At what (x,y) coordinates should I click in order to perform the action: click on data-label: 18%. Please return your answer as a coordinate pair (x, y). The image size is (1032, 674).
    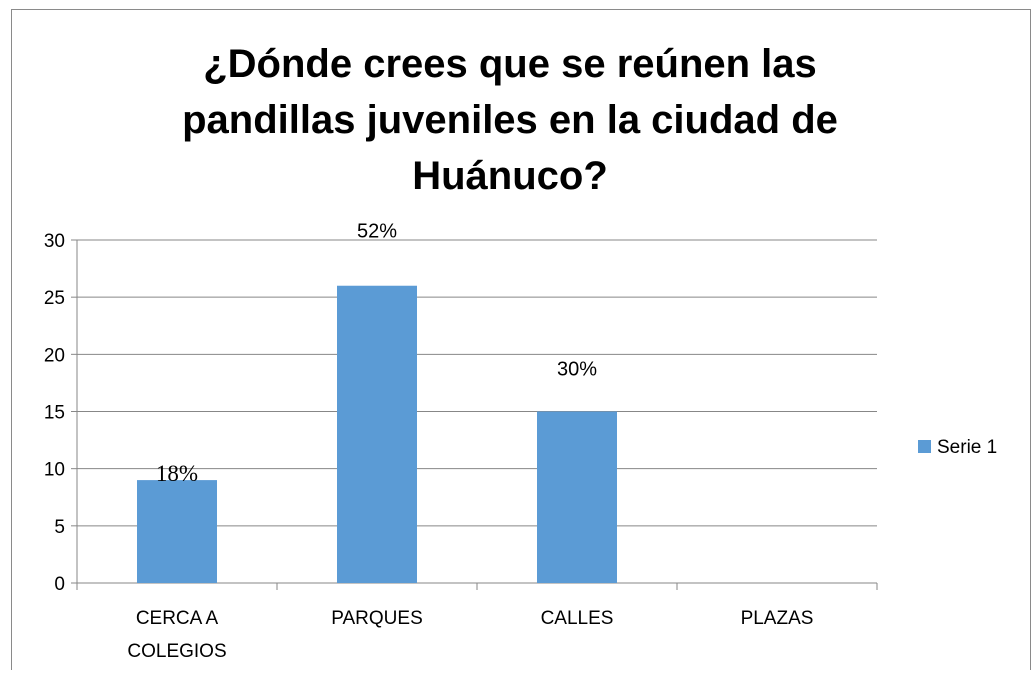
    Looking at the image, I should click on (177, 473).